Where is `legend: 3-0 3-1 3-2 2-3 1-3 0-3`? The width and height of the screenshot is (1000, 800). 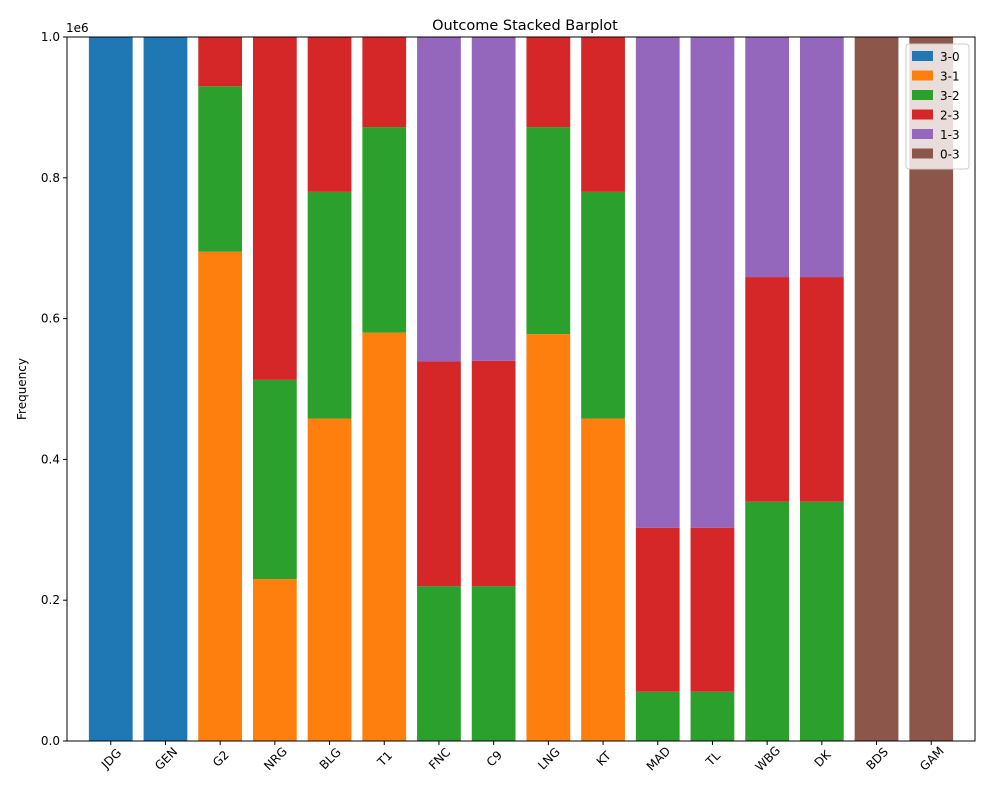 legend: 3-0 3-1 3-2 2-3 1-3 0-3 is located at coordinates (937, 106).